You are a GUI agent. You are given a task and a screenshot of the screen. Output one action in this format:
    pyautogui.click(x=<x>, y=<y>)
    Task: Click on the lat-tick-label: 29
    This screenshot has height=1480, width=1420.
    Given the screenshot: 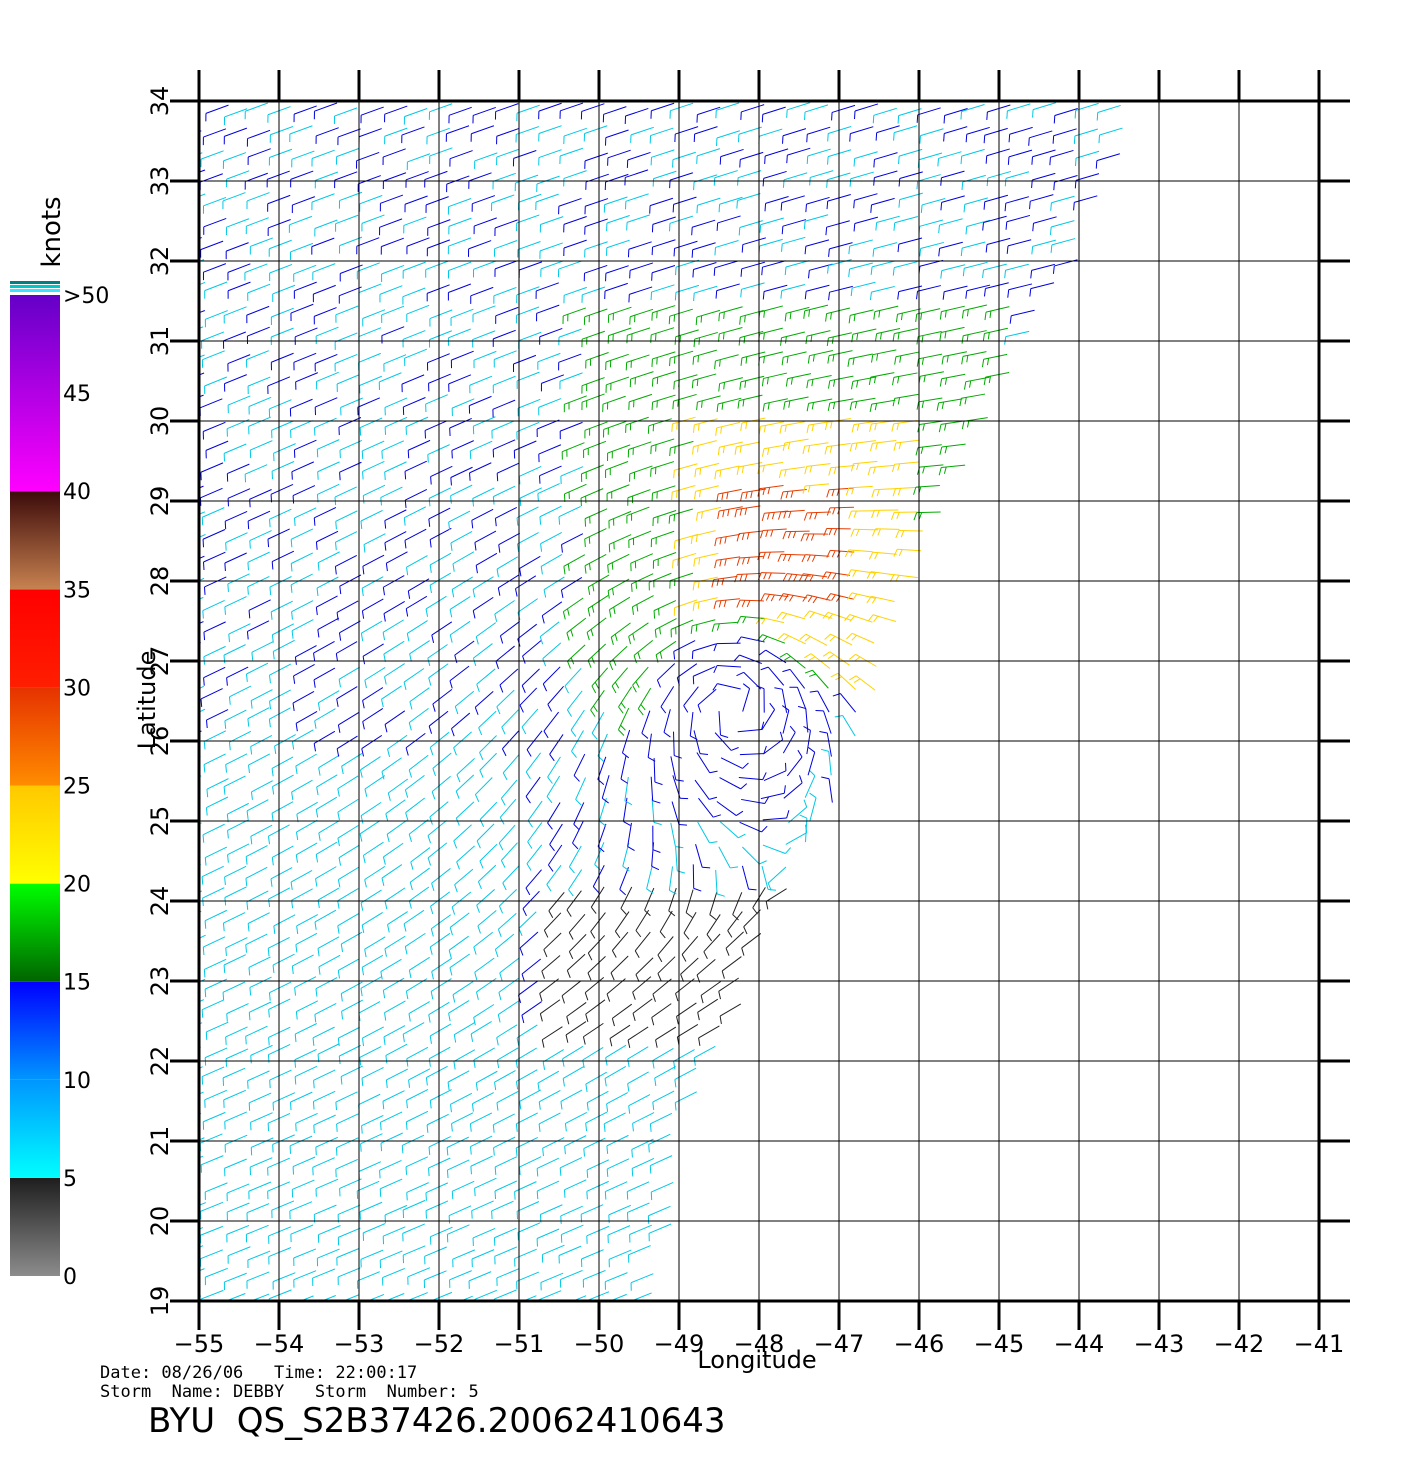 What is the action you would take?
    pyautogui.click(x=160, y=501)
    